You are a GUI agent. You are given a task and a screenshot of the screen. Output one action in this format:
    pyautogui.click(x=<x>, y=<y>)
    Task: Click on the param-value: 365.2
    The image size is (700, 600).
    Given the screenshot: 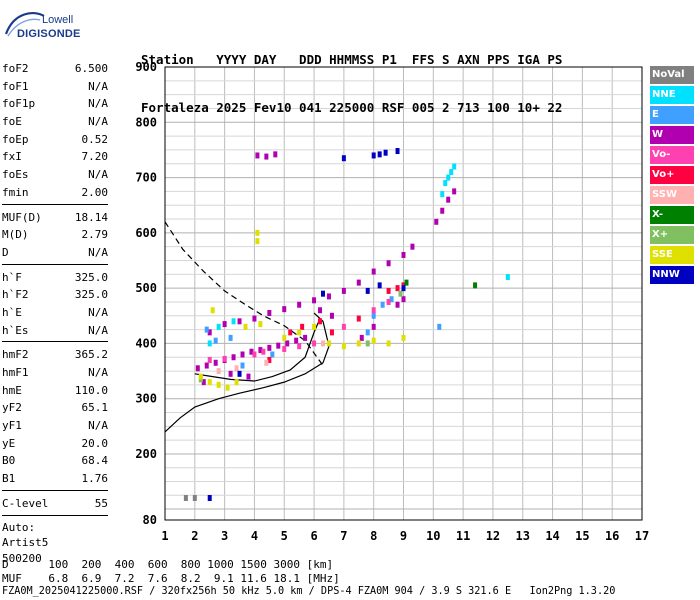 What is the action you would take?
    pyautogui.click(x=91, y=355)
    